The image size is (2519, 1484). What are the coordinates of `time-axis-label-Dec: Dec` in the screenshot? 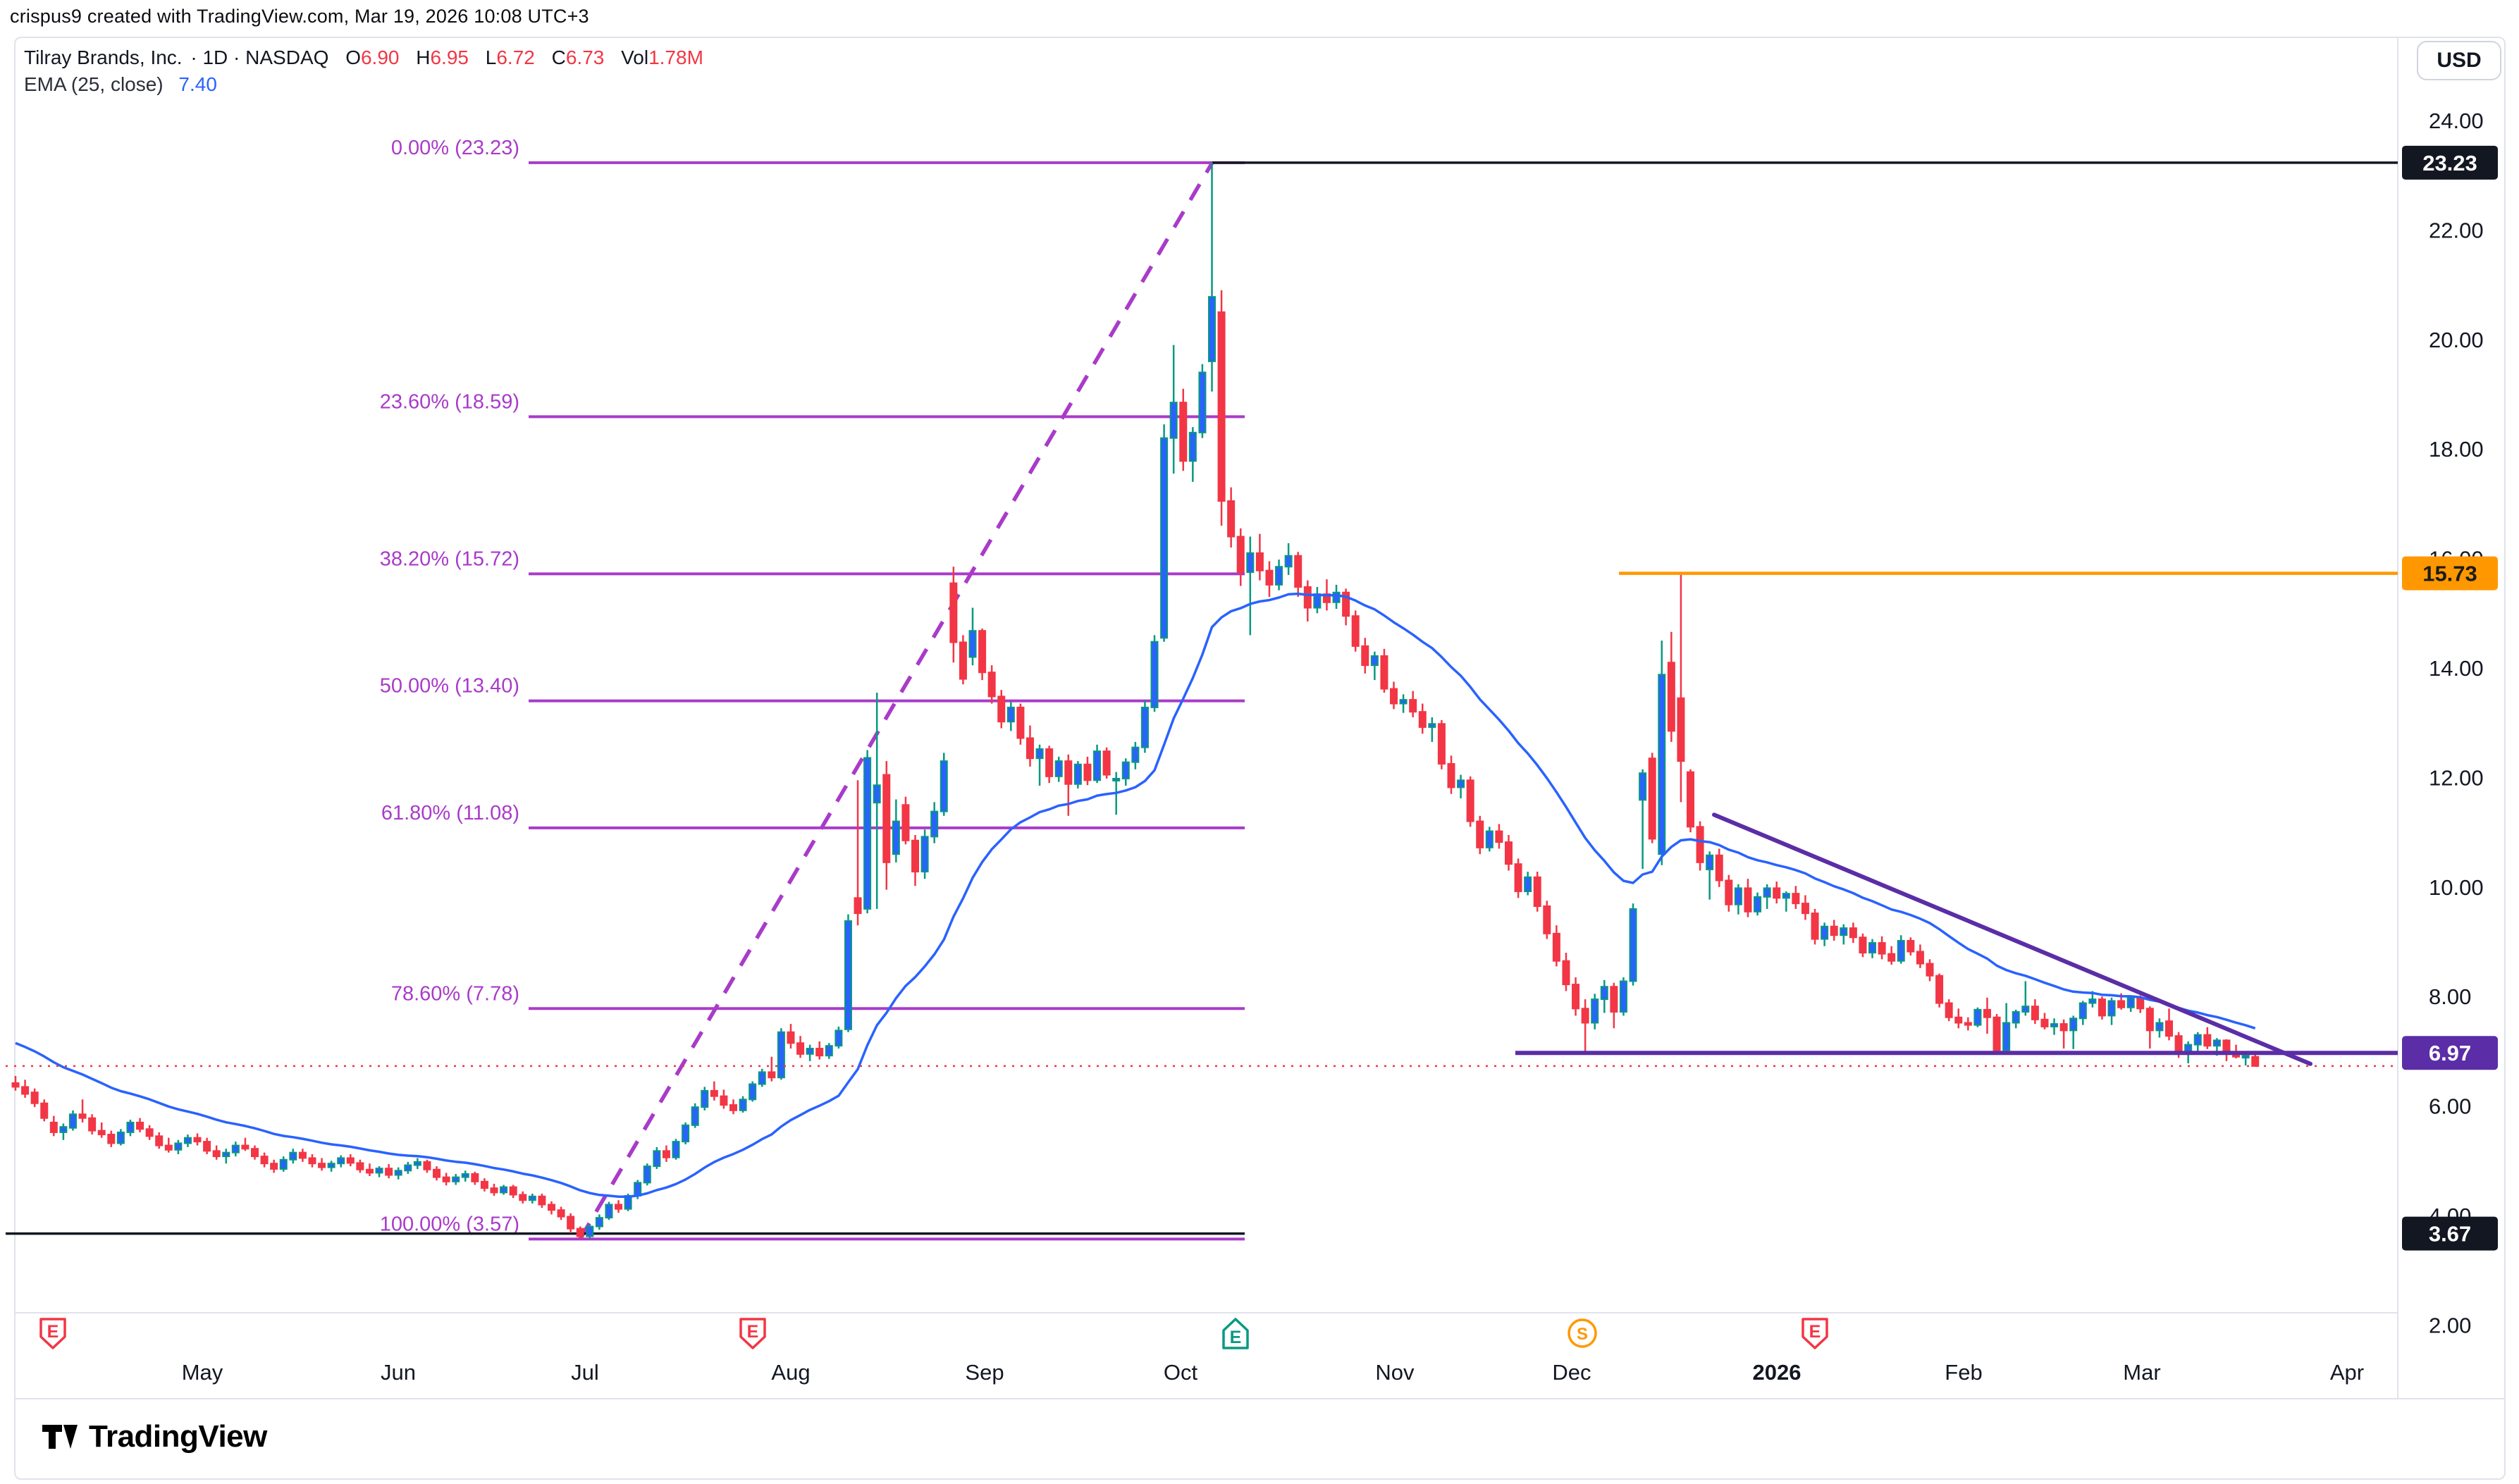 It's located at (1571, 1372).